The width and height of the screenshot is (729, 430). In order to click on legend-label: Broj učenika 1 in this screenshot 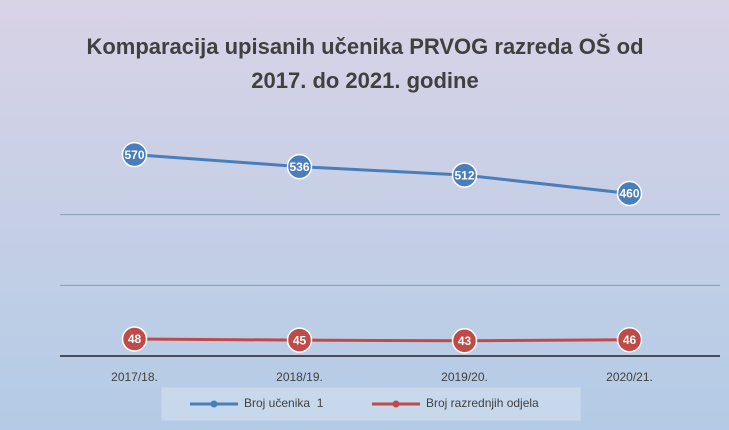, I will do `click(284, 403)`.